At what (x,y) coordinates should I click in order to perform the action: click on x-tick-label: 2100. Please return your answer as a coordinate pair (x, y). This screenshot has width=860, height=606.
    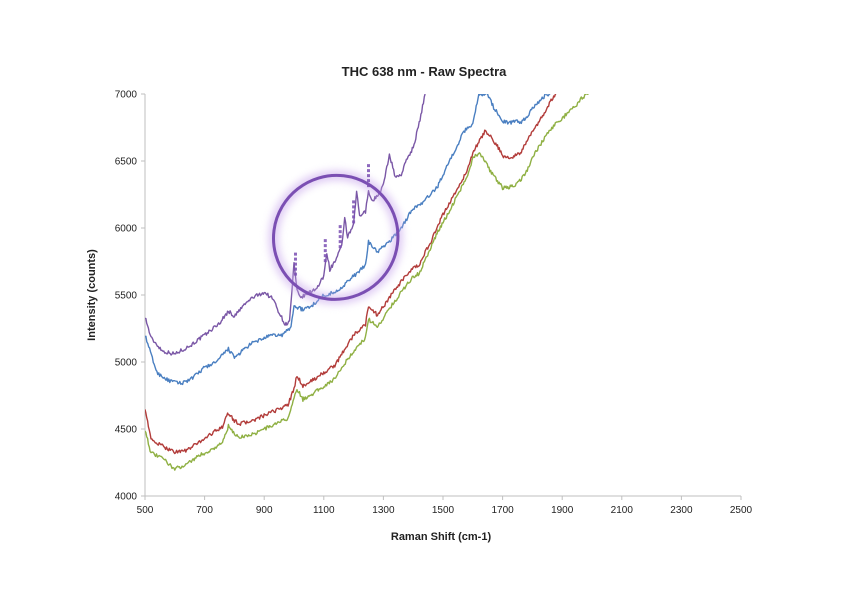
    Looking at the image, I should click on (622, 510).